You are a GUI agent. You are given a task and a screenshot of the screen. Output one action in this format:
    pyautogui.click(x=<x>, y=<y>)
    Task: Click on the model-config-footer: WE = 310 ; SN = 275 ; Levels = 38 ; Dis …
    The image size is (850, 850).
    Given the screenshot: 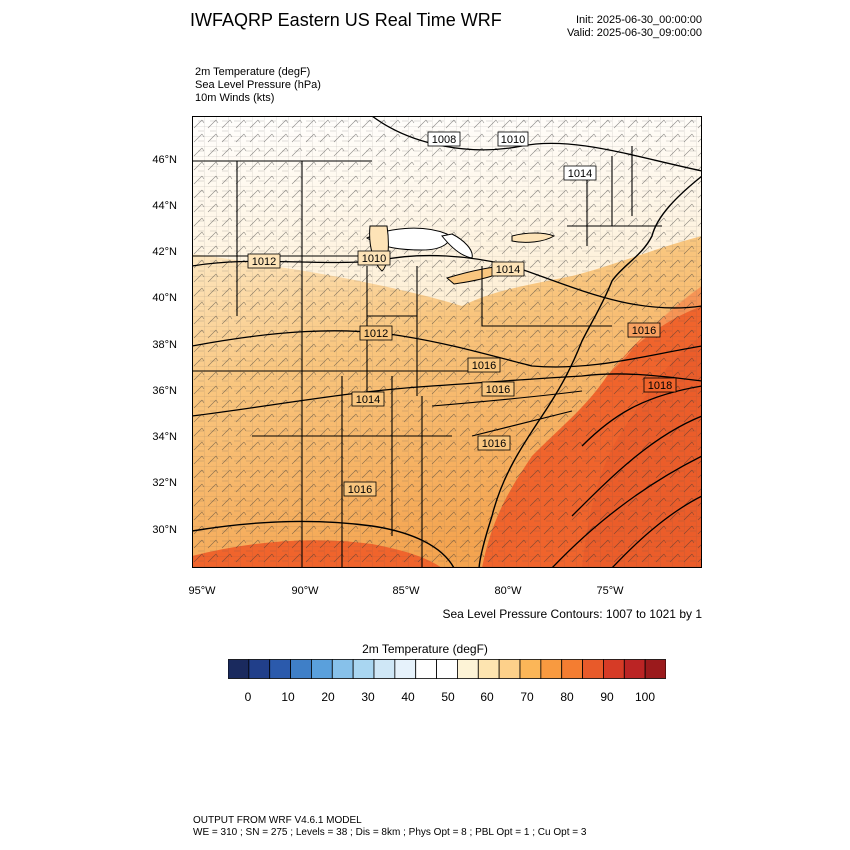 What is the action you would take?
    pyautogui.click(x=390, y=832)
    